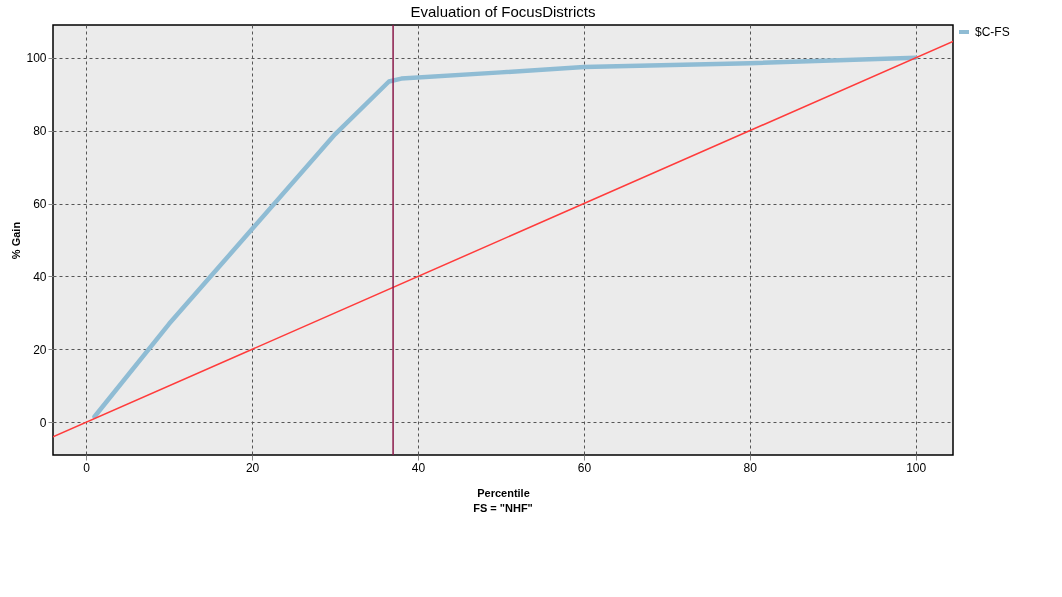 This screenshot has height=597, width=1062. What do you see at coordinates (40, 131) in the screenshot?
I see `y-tick-label: 80` at bounding box center [40, 131].